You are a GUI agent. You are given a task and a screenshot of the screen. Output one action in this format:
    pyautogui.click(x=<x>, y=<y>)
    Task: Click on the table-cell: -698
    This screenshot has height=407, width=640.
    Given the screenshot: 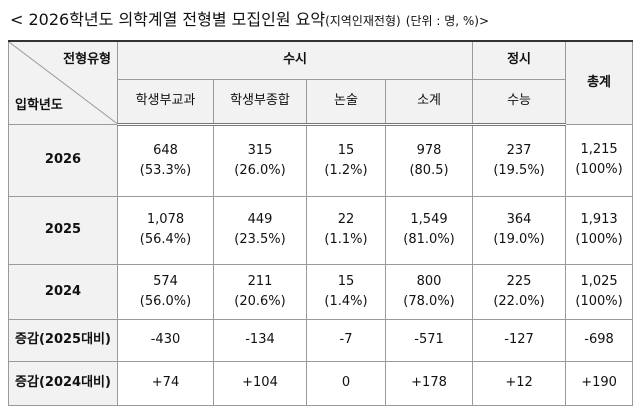 What is the action you would take?
    pyautogui.click(x=599, y=340)
    